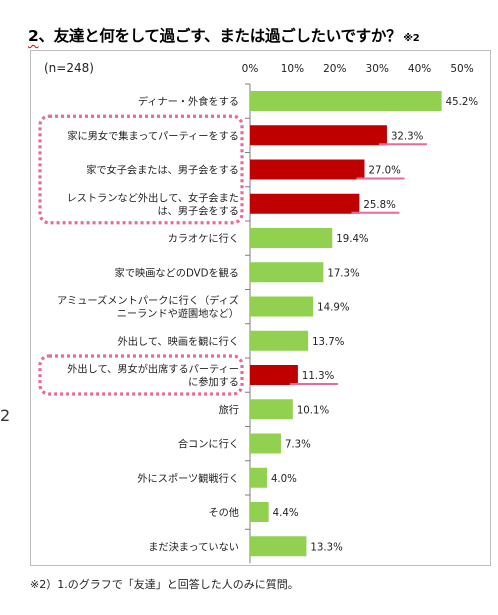 Image resolution: width=498 pixels, height=615 pixels. What do you see at coordinates (178, 313) in the screenshot?
I see `category-label: ニーランドや遊園地など）` at bounding box center [178, 313].